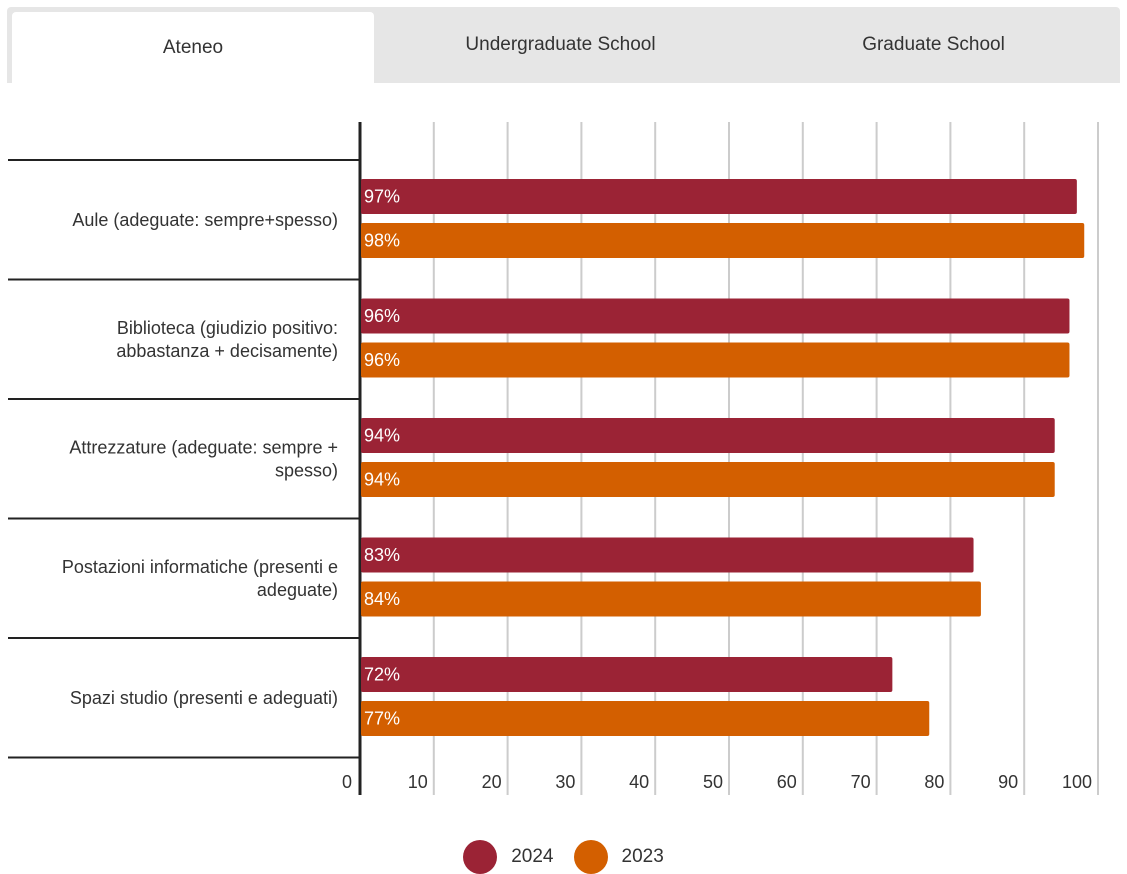 The height and width of the screenshot is (874, 1127). I want to click on tab-graduate-school: Graduate School, so click(933, 44).